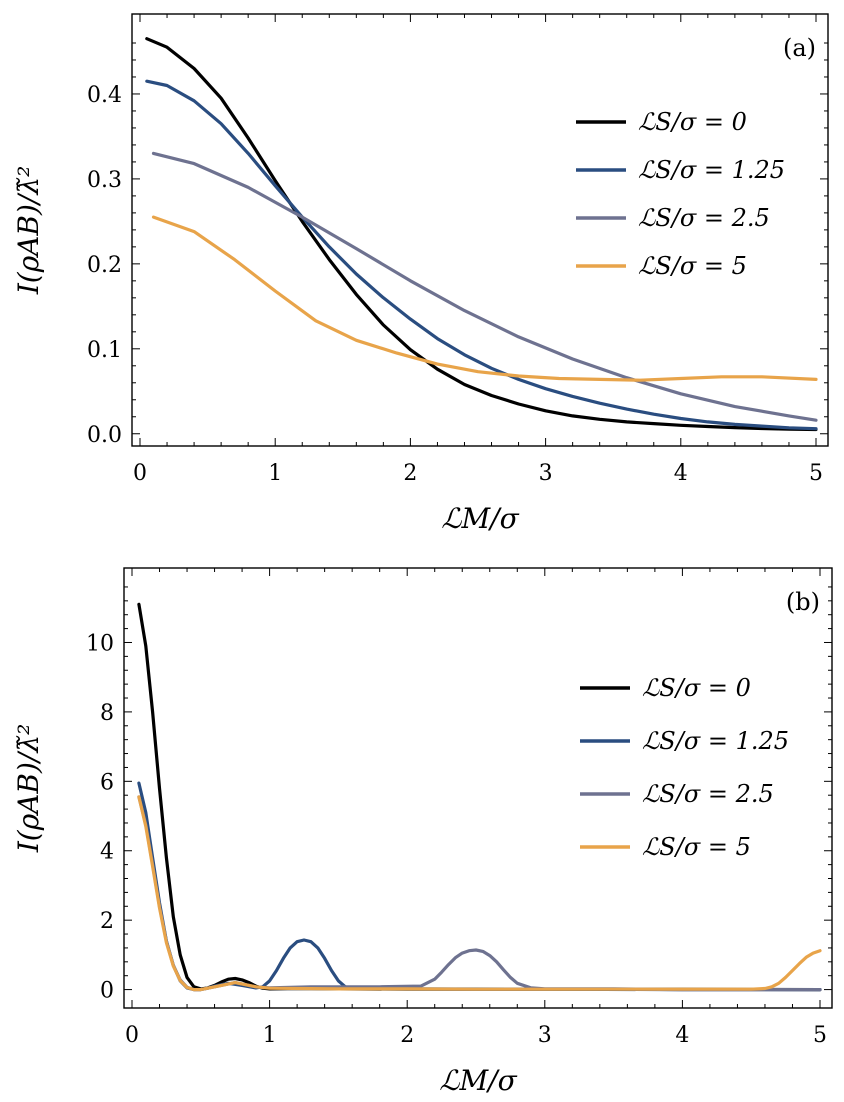 The height and width of the screenshot is (1102, 844). I want to click on y-tick-label: 0, so click(107, 991).